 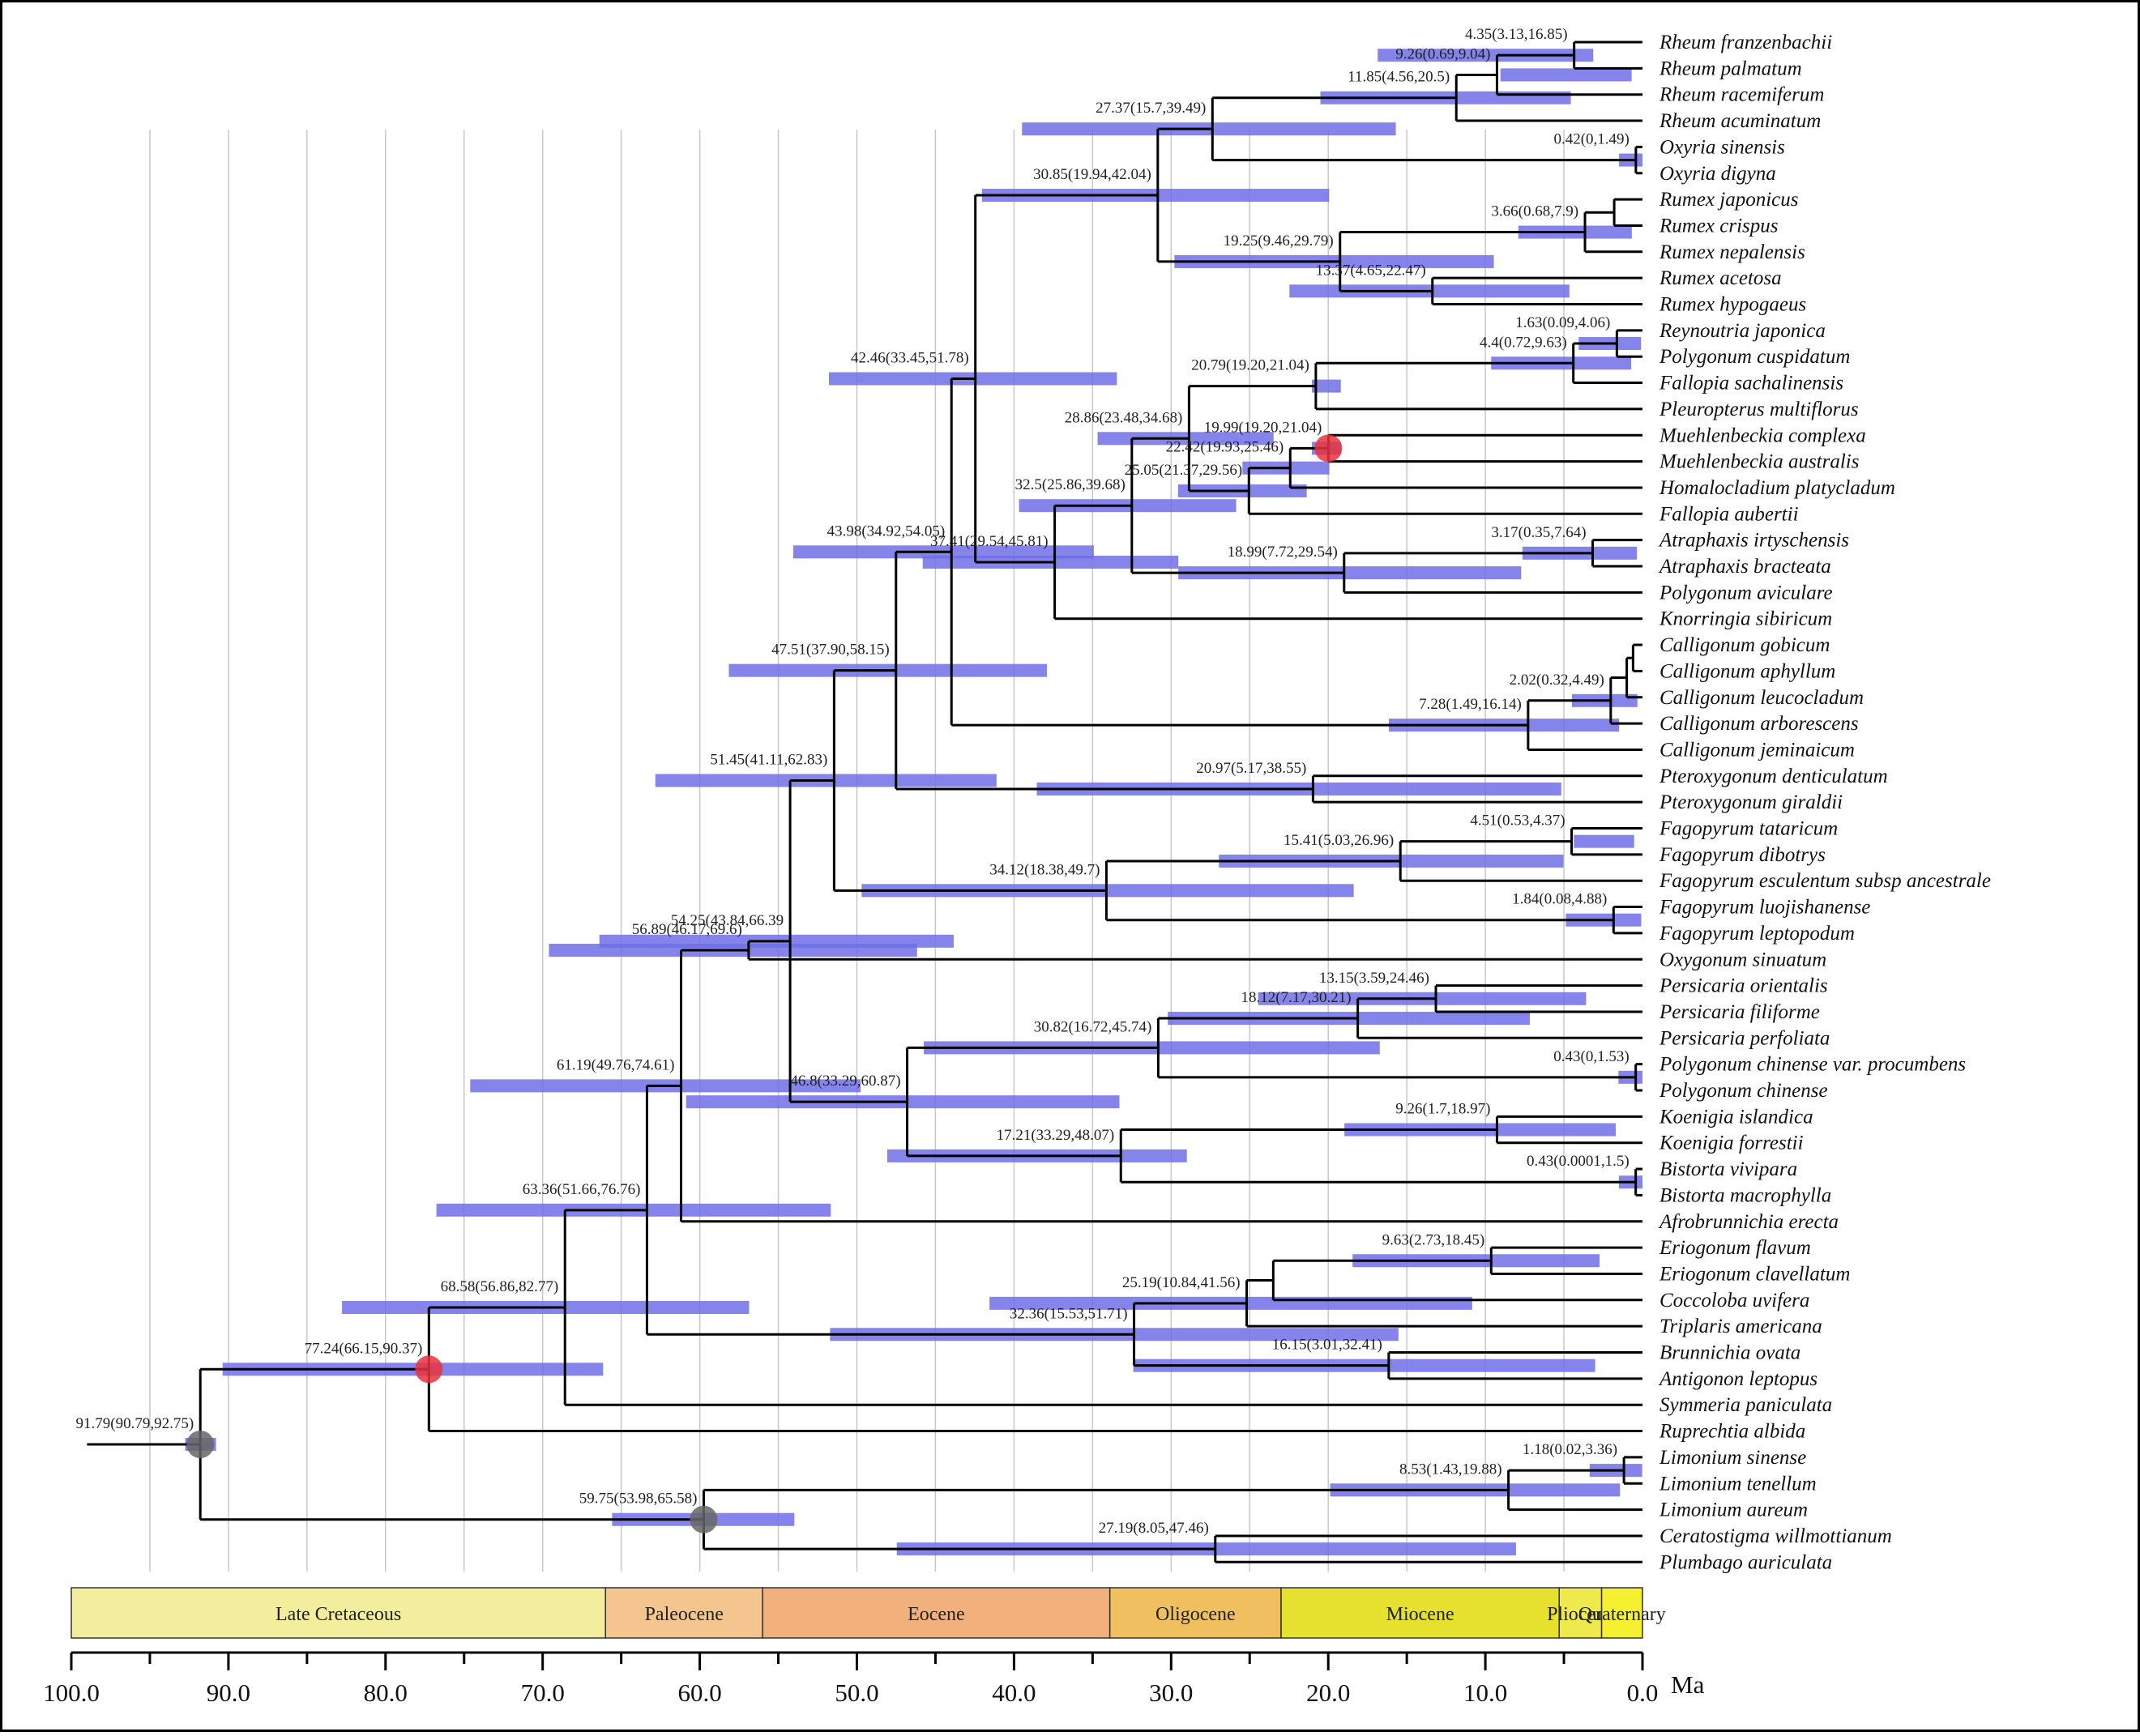 What do you see at coordinates (1774, 776) in the screenshot?
I see `taxon-label: Pteroxygonum denticulatum` at bounding box center [1774, 776].